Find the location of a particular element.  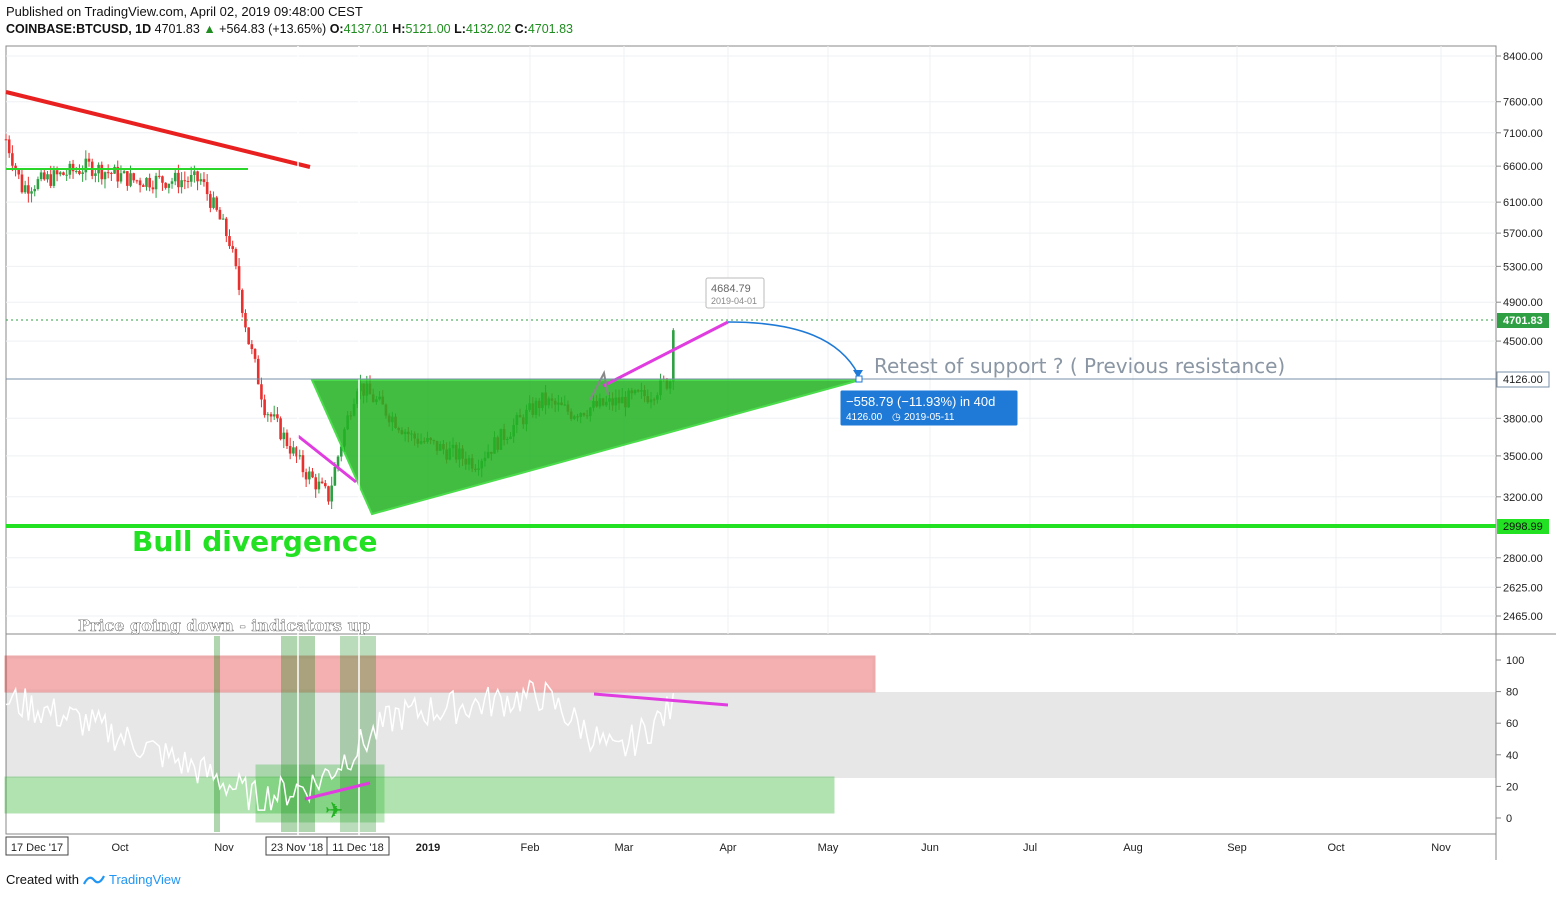

downtrend-line is located at coordinates (158, 129).